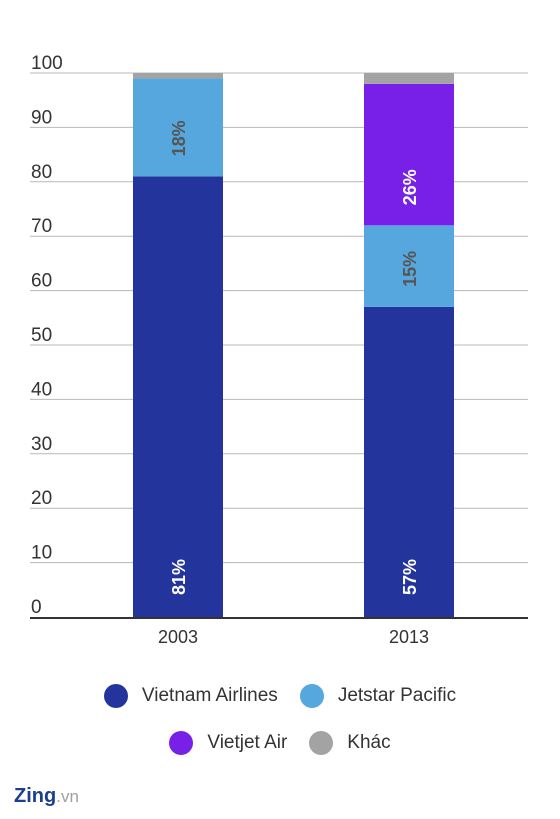 Image resolution: width=560 pixels, height=819 pixels. I want to click on legend-row-2: Vietjet Air Khác, so click(280, 743).